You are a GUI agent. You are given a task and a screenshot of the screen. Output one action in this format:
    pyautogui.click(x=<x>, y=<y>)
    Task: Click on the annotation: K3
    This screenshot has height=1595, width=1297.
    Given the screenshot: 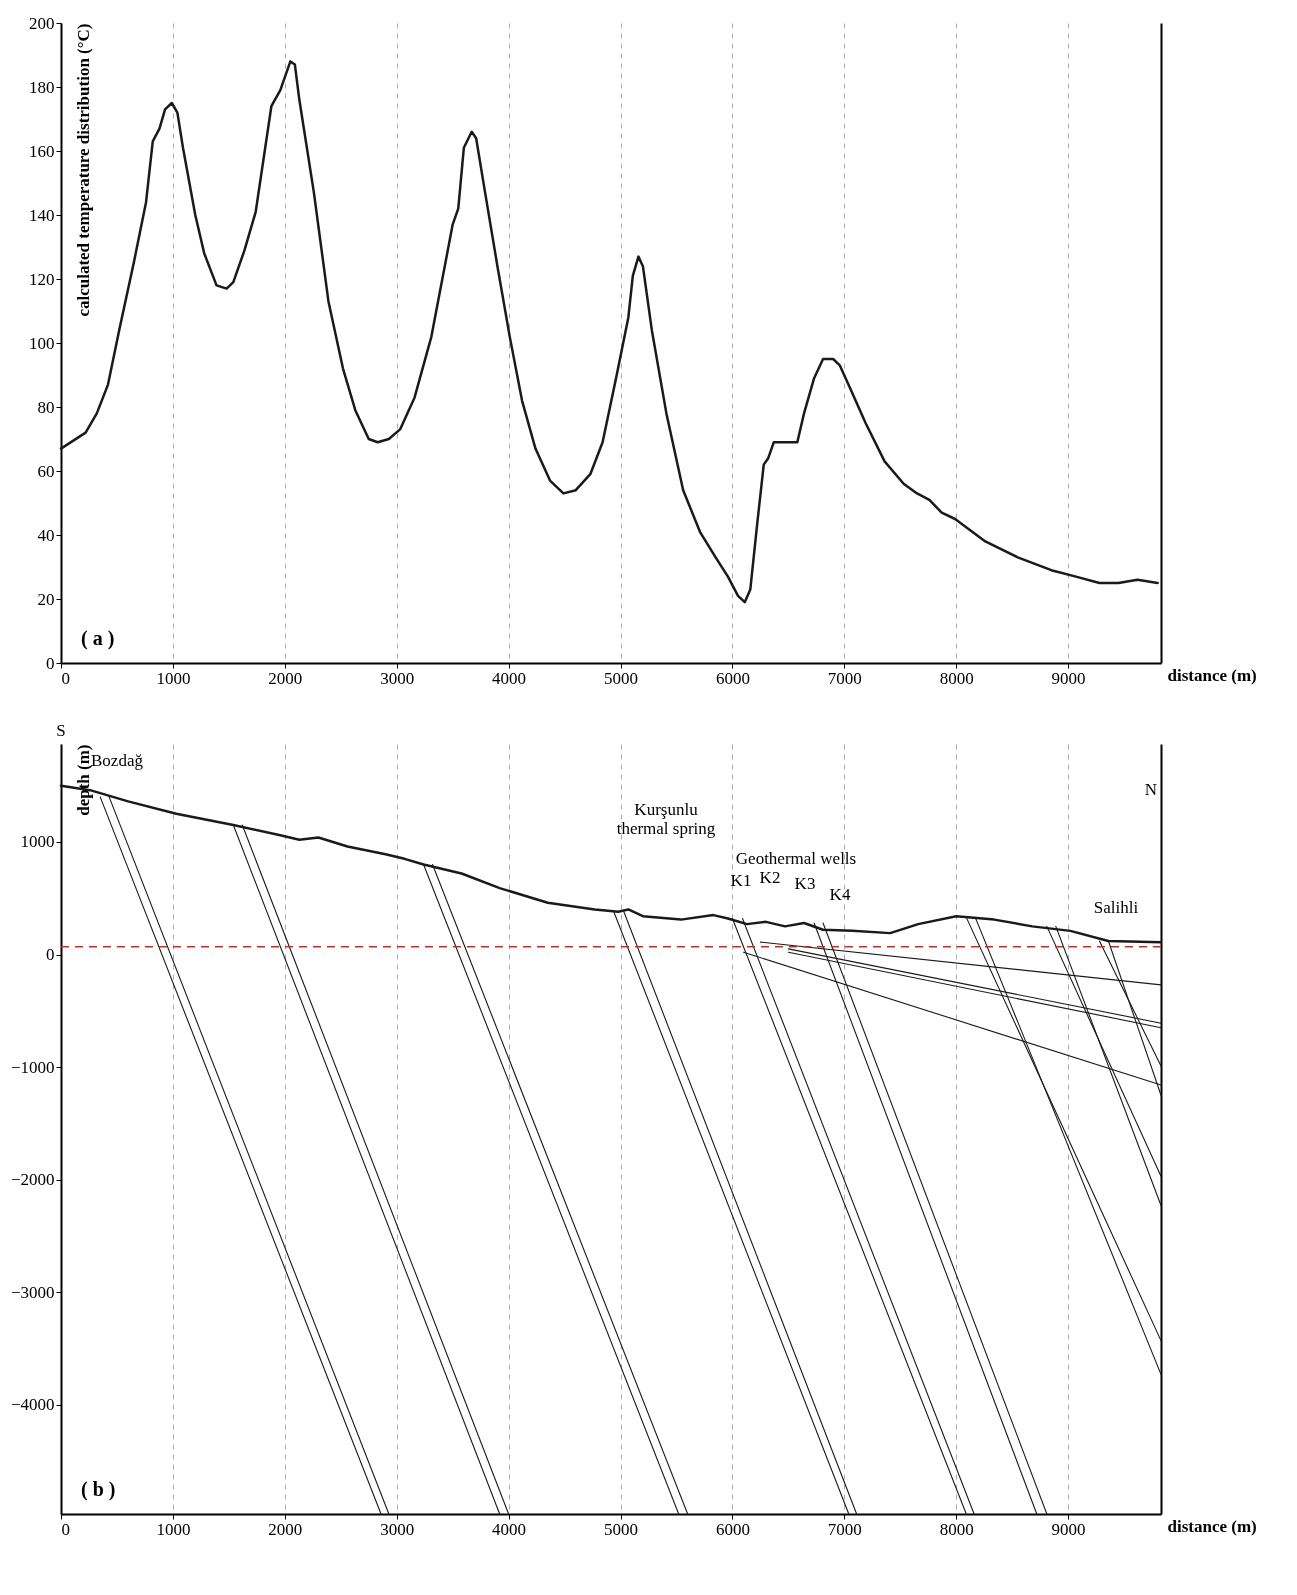 What is the action you would take?
    pyautogui.click(x=805, y=883)
    